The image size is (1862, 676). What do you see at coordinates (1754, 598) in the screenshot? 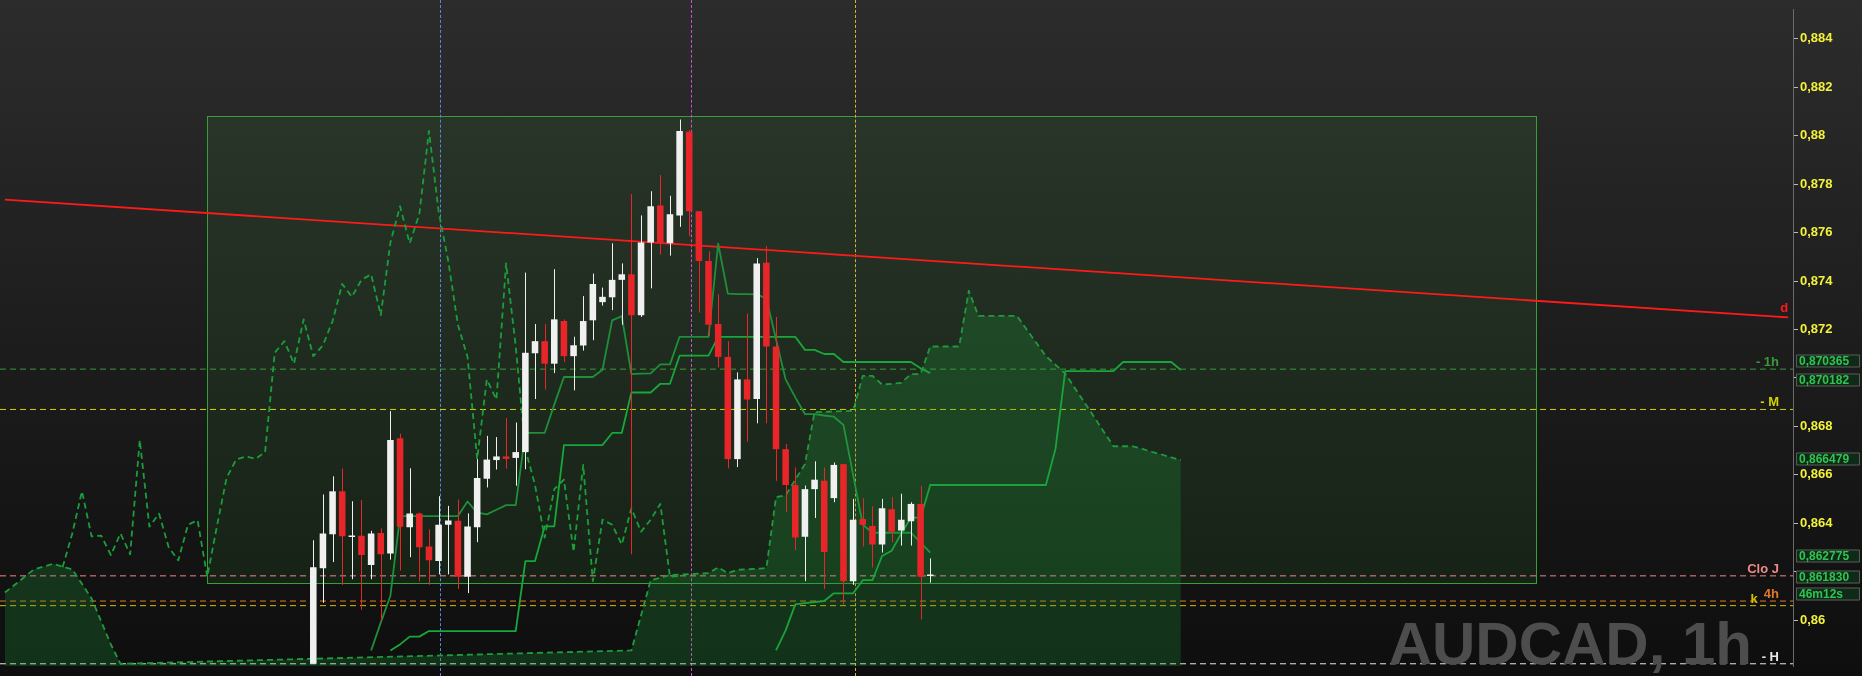
I see `ref-line-label: k` at bounding box center [1754, 598].